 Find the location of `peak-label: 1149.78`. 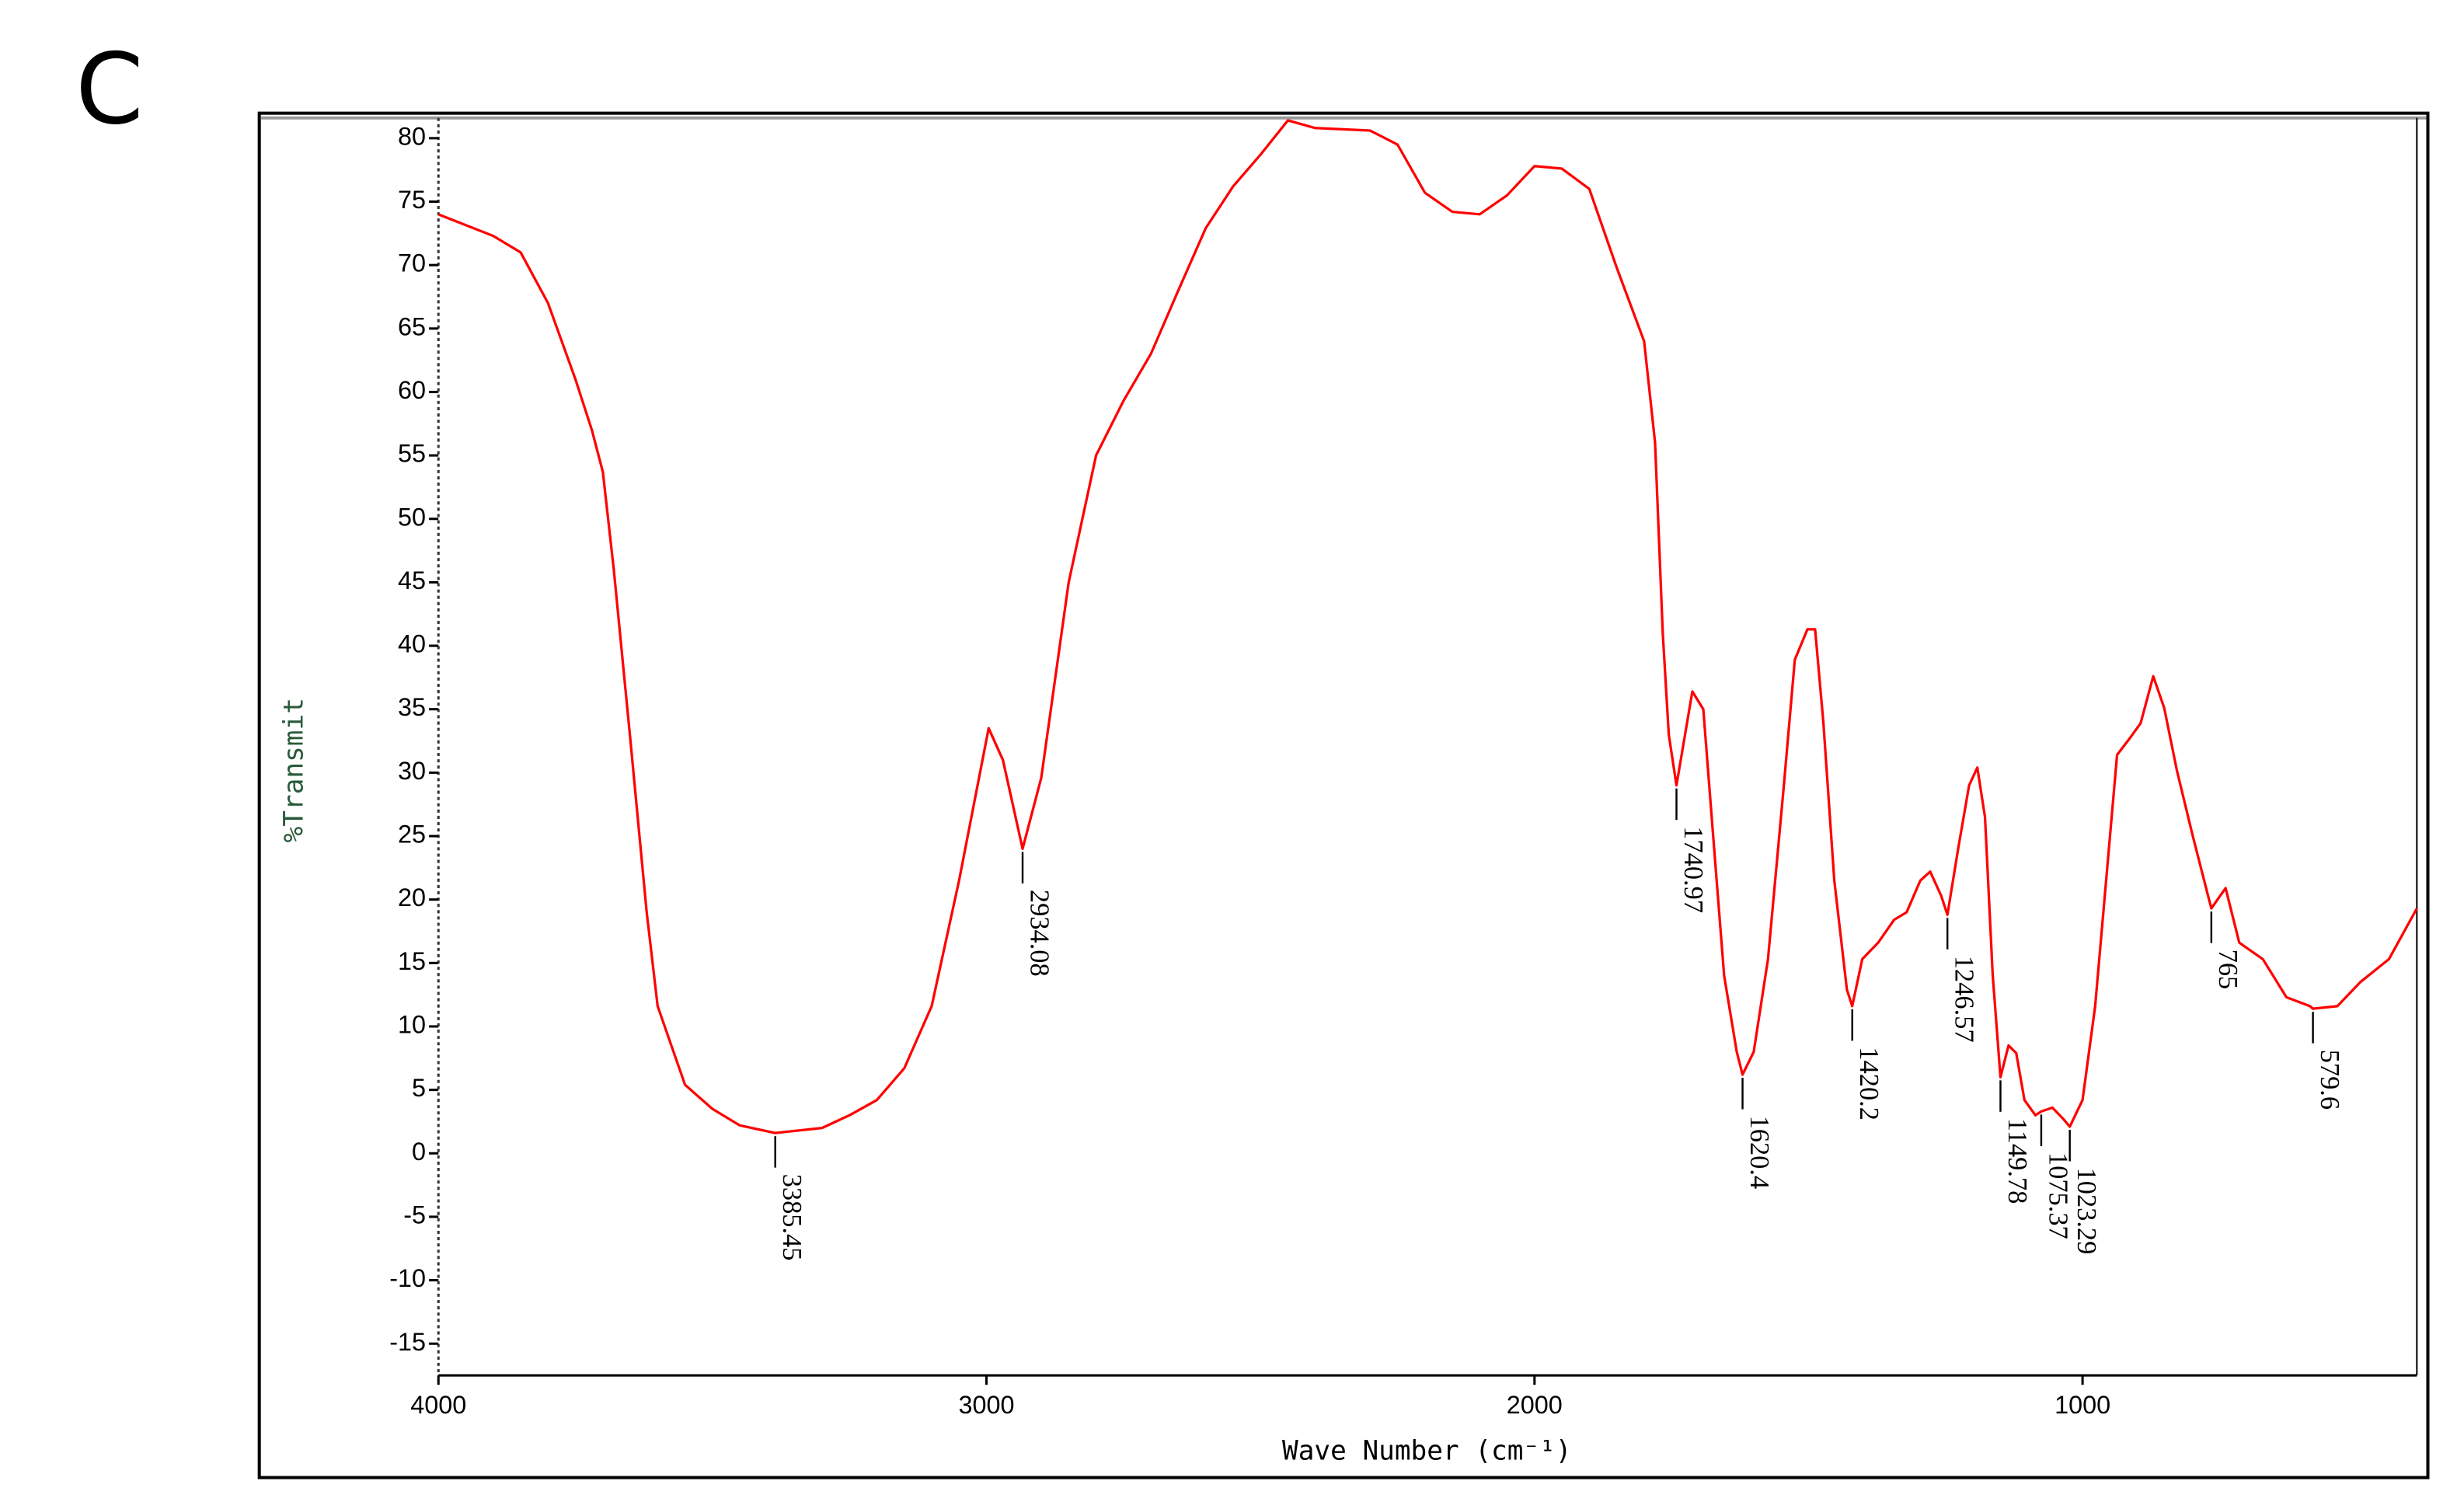

peak-label: 1149.78 is located at coordinates (2017, 1161).